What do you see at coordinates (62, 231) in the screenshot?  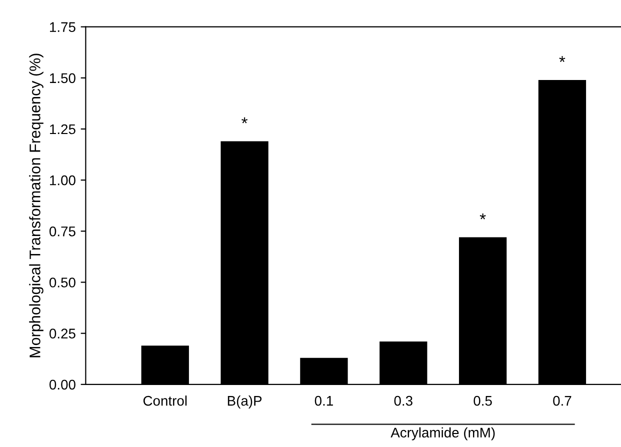 I see `y-tick-label: 0.75` at bounding box center [62, 231].